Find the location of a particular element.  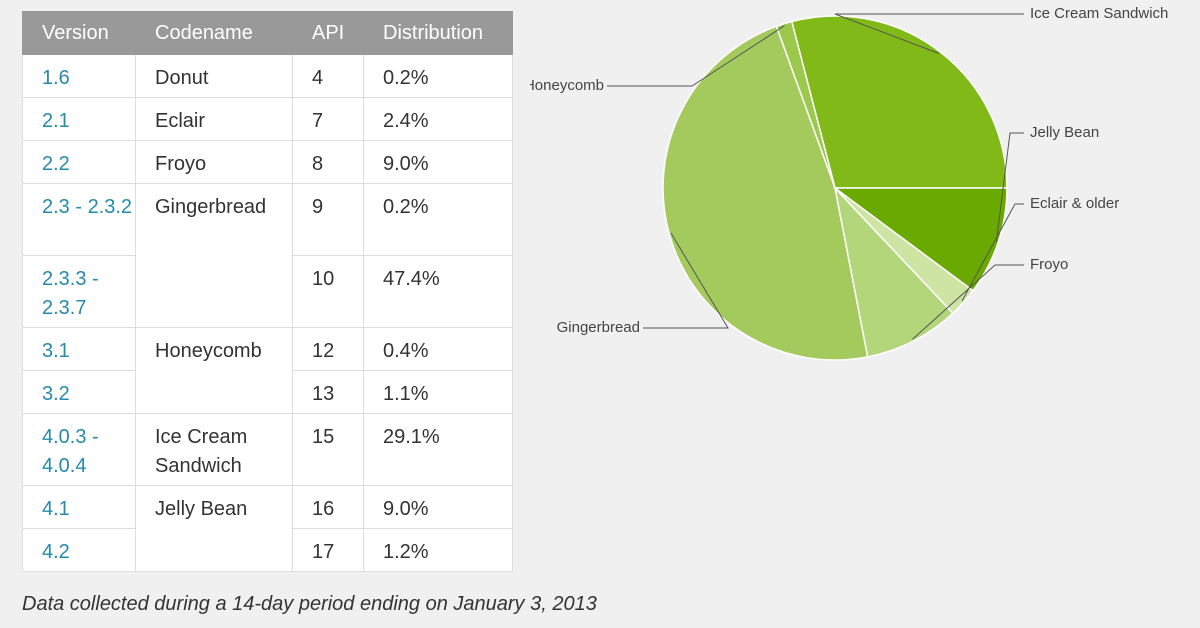

table-row: 3.2 13 1.1% is located at coordinates (267, 392).